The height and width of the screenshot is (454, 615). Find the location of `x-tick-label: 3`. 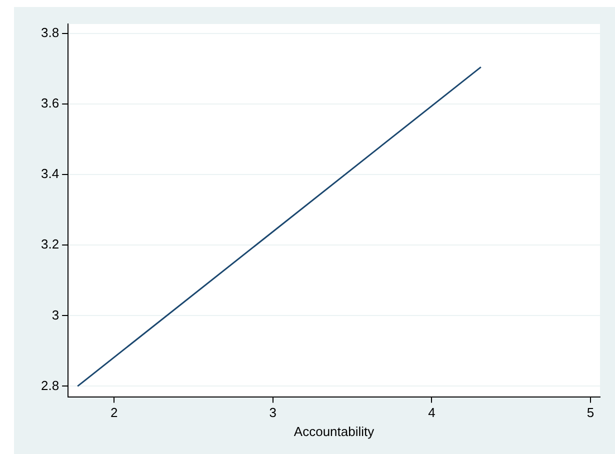

x-tick-label: 3 is located at coordinates (273, 412).